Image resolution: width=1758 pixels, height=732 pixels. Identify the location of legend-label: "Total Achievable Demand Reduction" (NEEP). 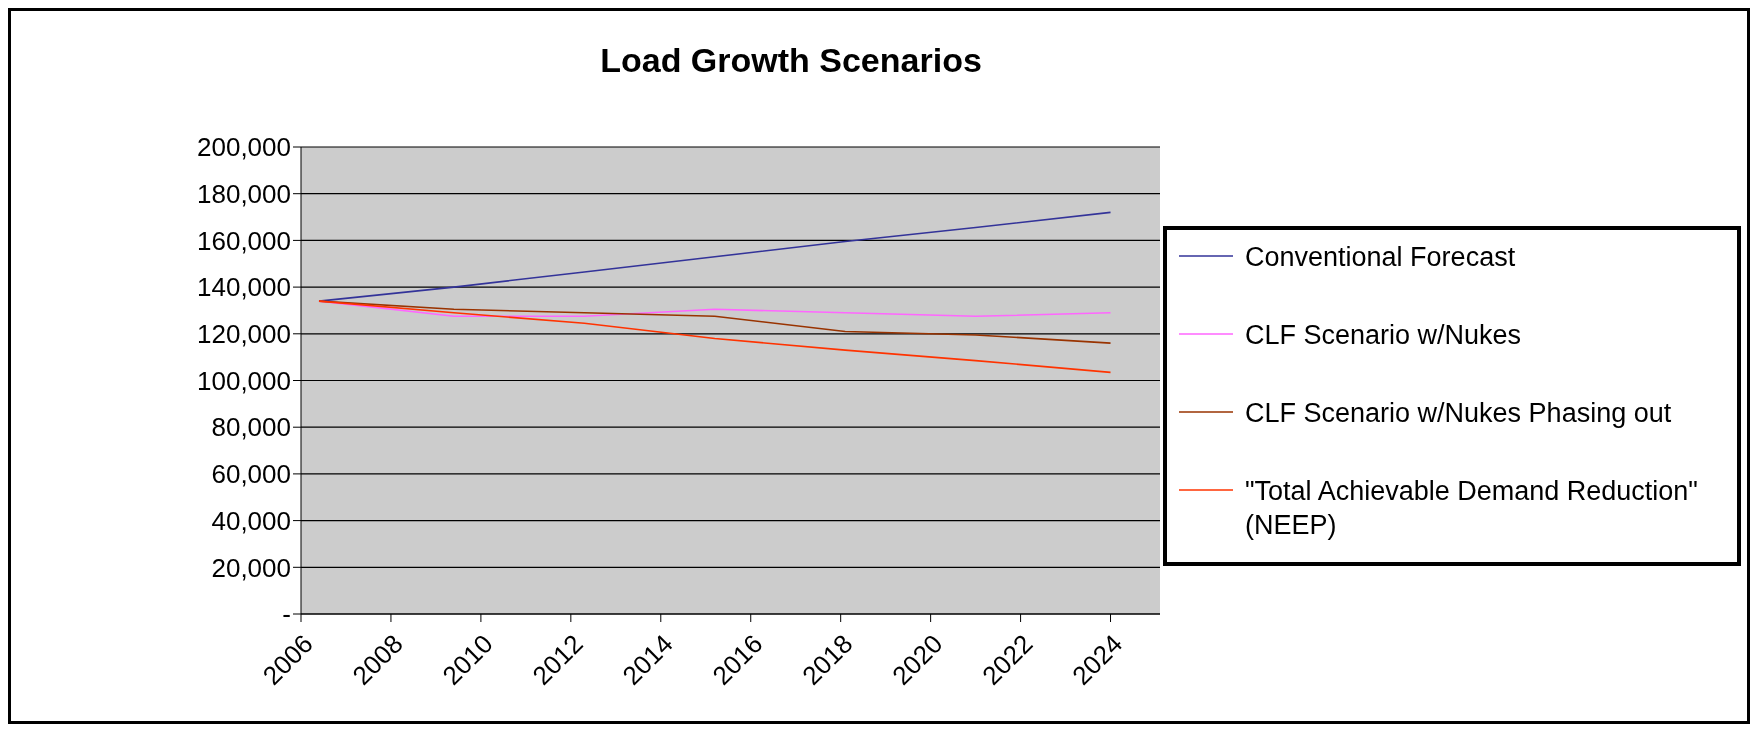
(1472, 508).